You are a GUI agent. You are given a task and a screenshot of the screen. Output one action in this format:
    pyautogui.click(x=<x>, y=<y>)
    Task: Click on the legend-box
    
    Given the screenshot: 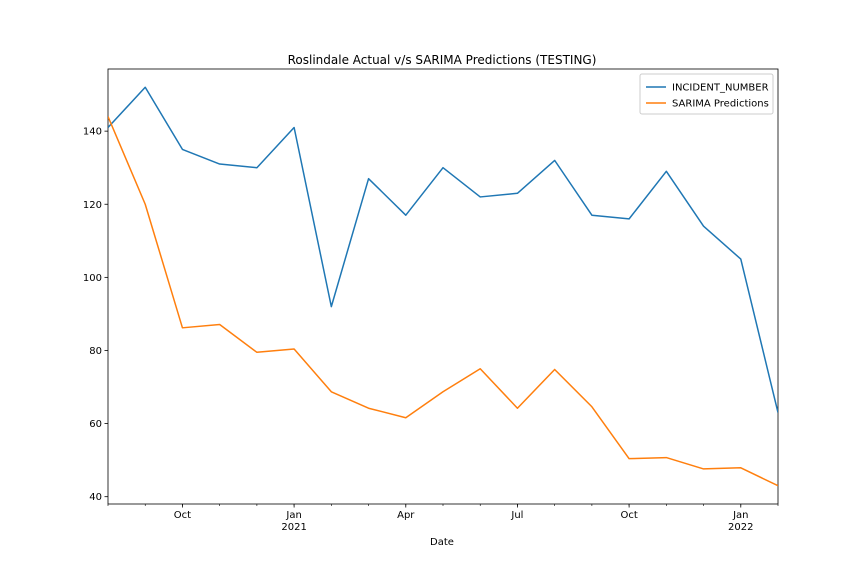 What is the action you would take?
    pyautogui.click(x=706, y=94)
    